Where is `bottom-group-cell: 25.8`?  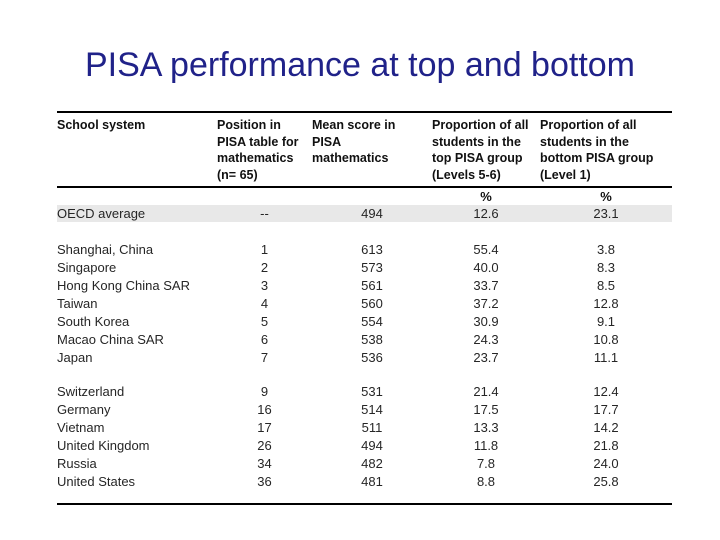 bottom-group-cell: 25.8 is located at coordinates (606, 481).